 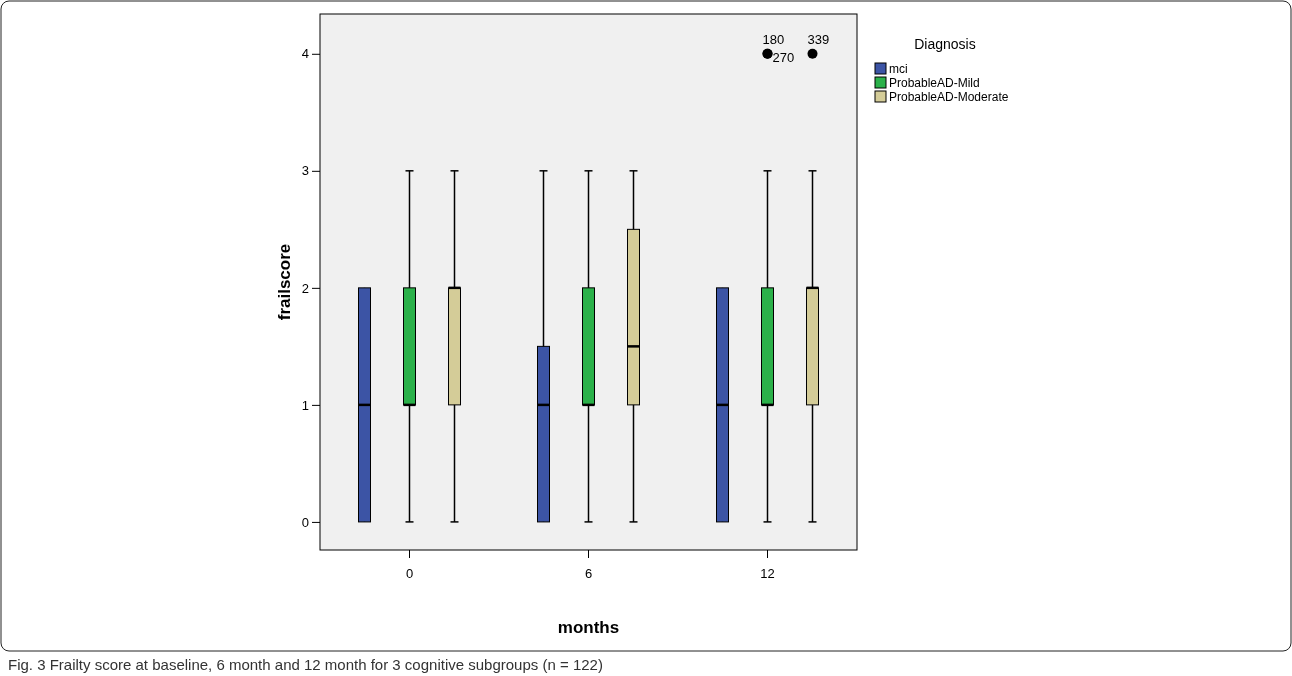 I want to click on annotation: 270, so click(x=783, y=57).